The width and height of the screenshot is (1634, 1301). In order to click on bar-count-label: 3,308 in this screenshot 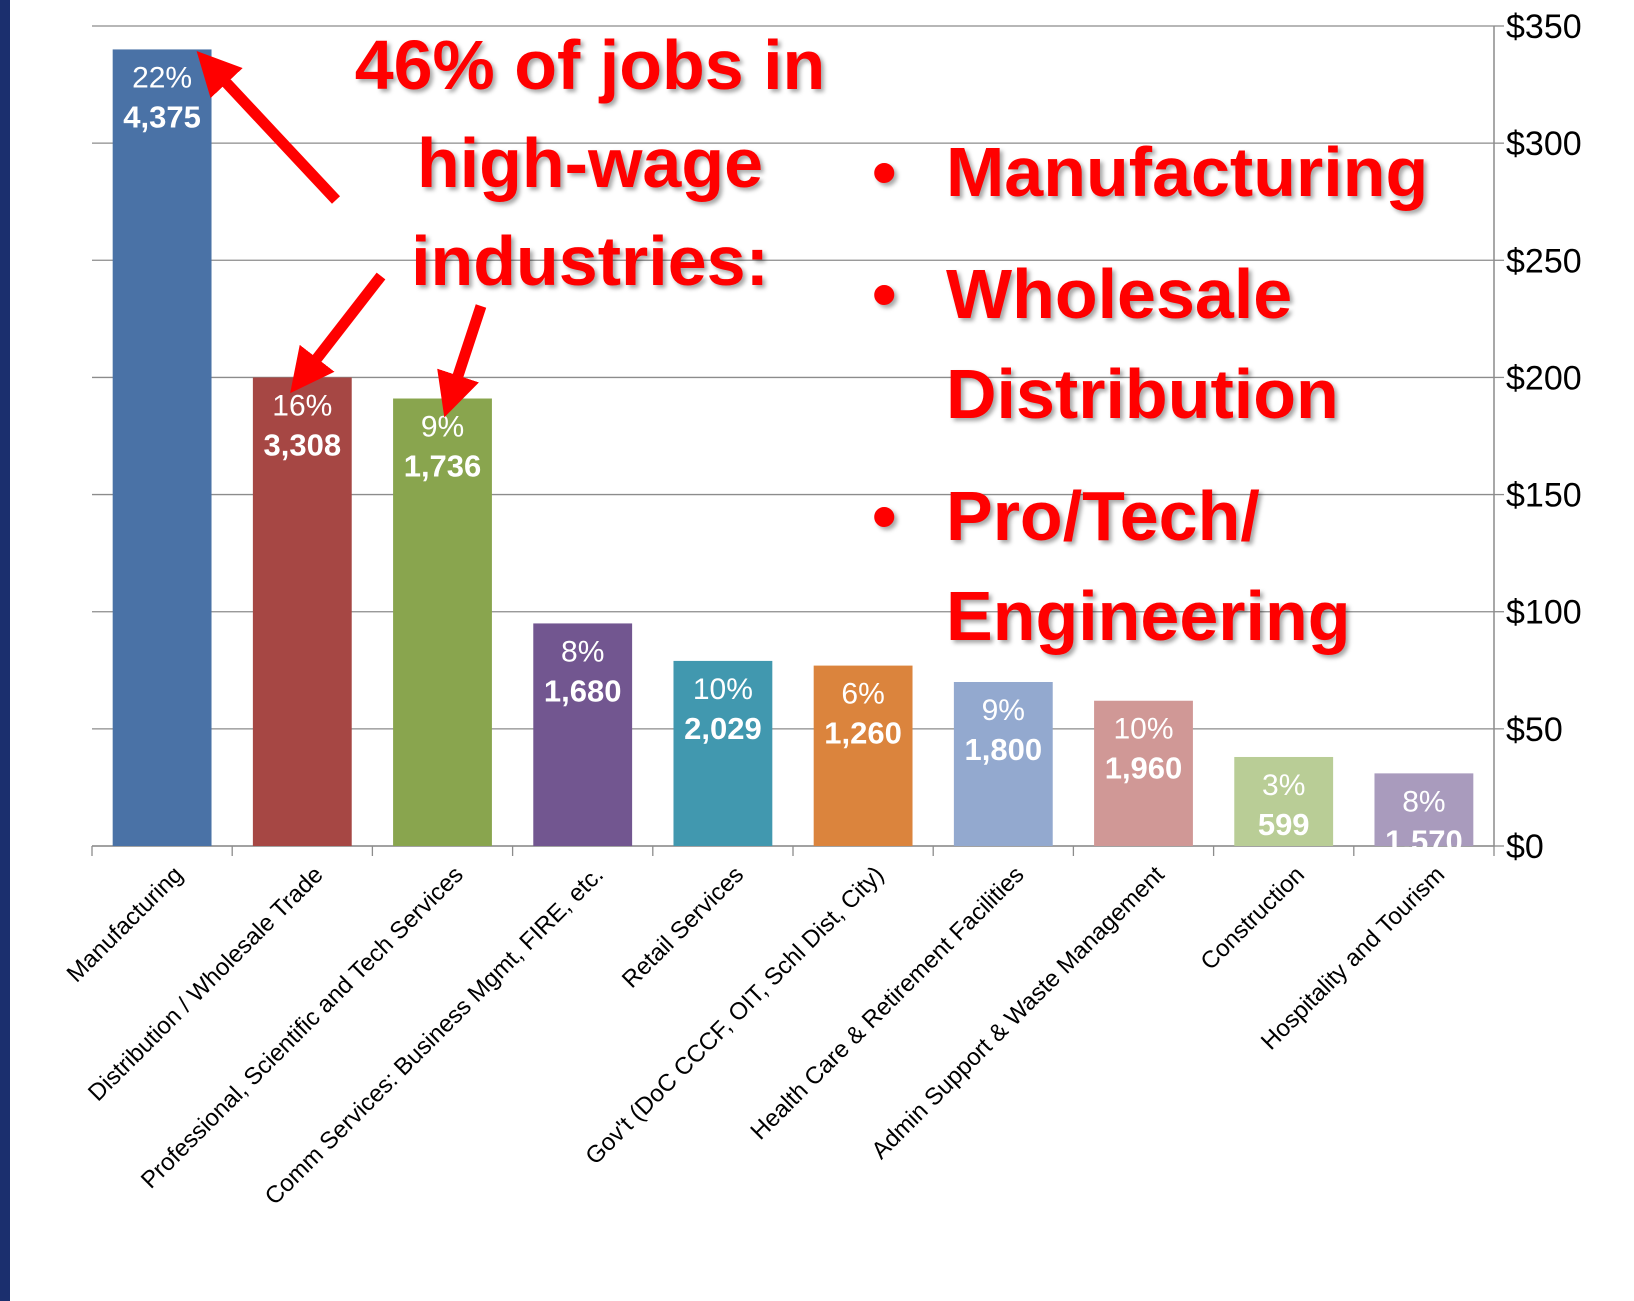, I will do `click(303, 444)`.